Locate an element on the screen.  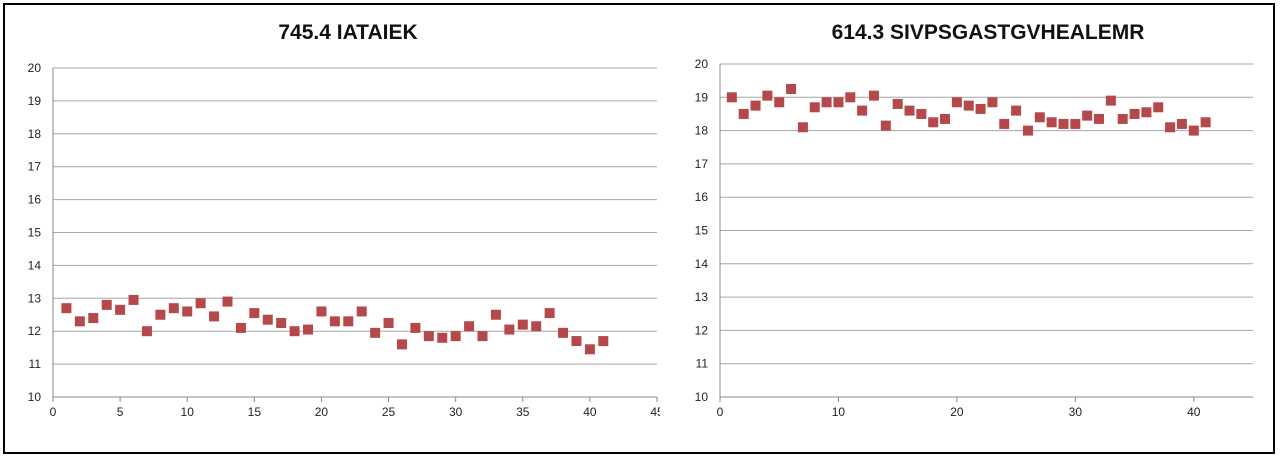
y-tick-label-right-14: 14 is located at coordinates (702, 264).